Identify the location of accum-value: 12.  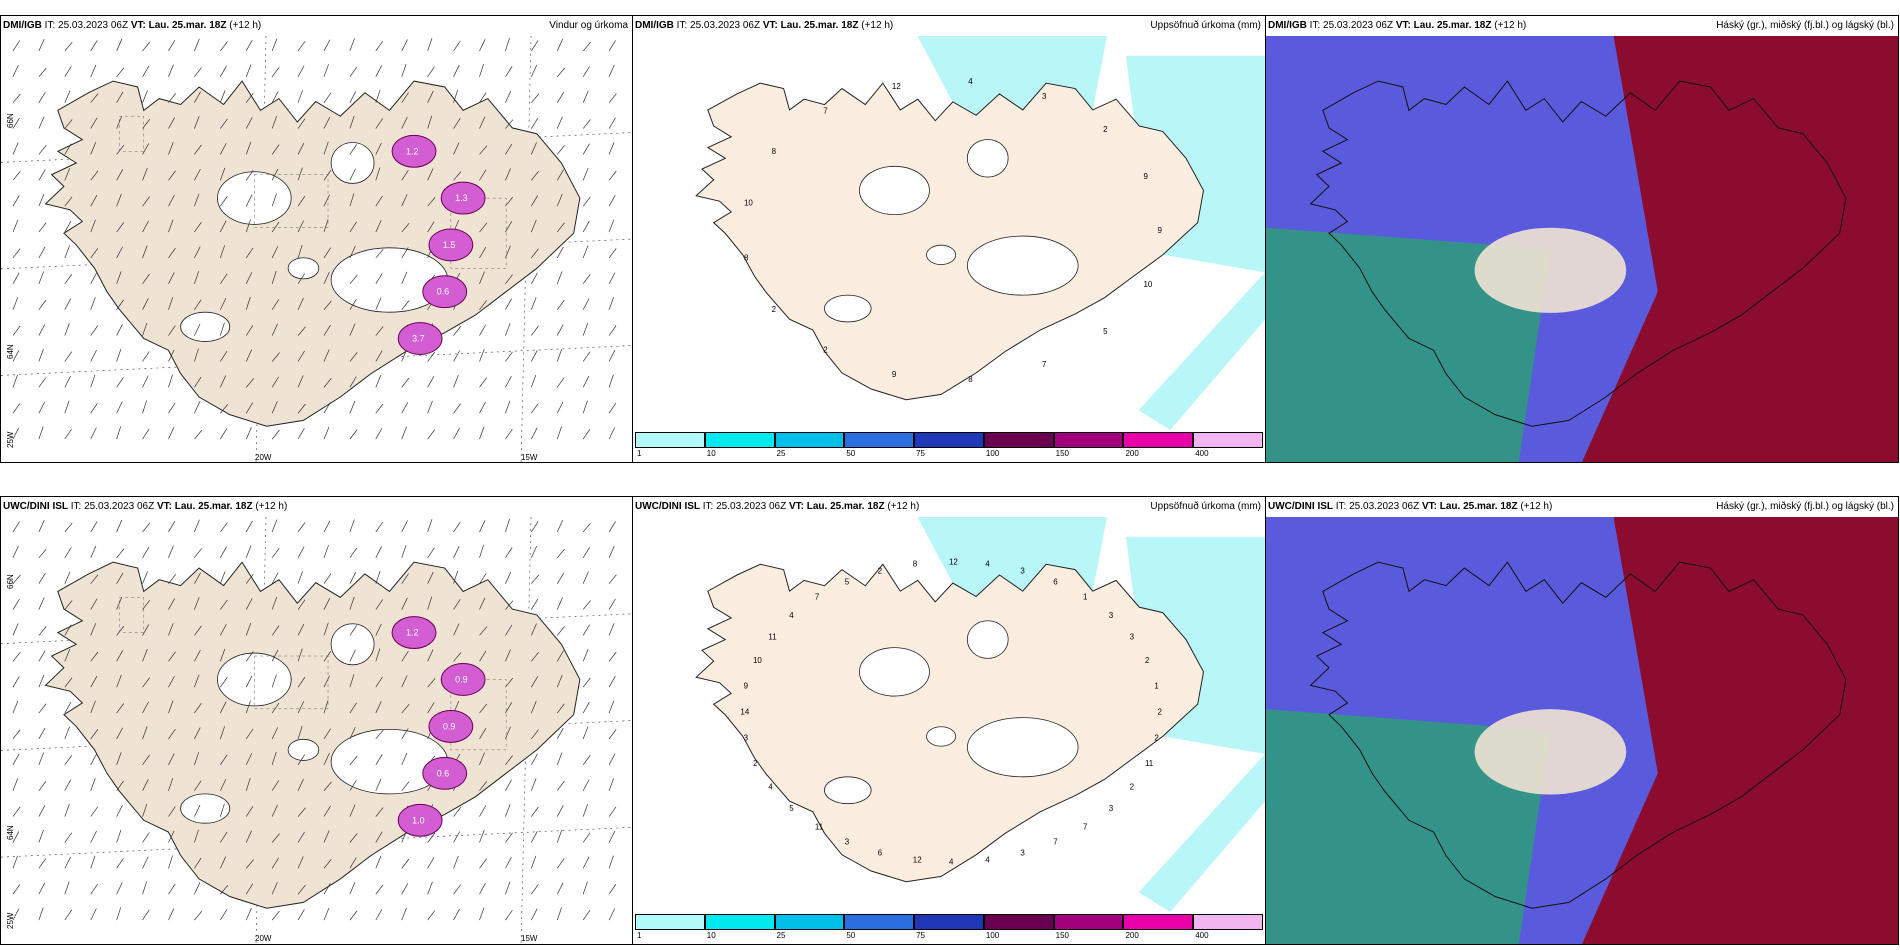
(917, 859).